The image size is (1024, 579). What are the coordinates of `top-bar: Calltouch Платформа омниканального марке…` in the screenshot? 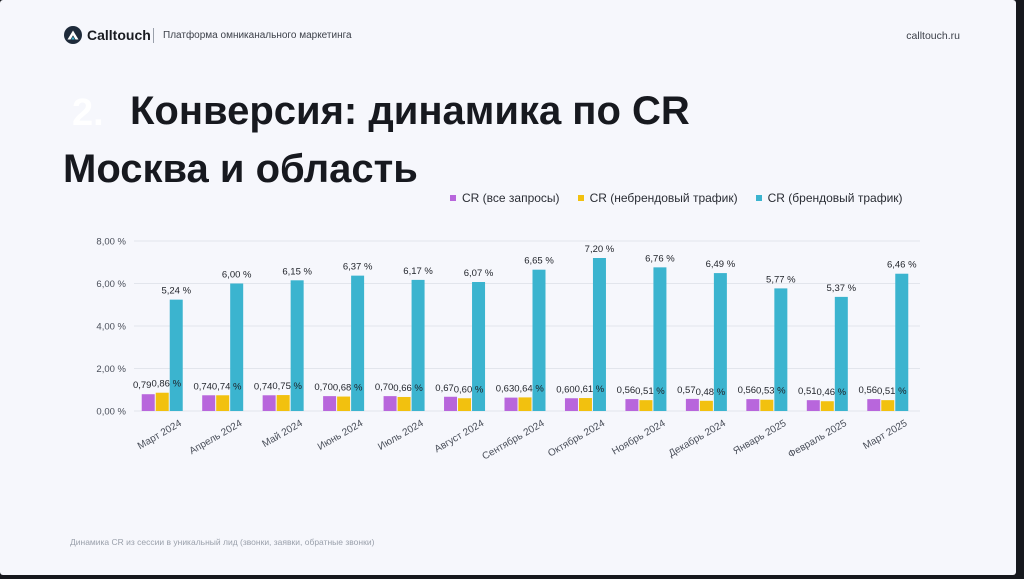 It's located at (512, 36).